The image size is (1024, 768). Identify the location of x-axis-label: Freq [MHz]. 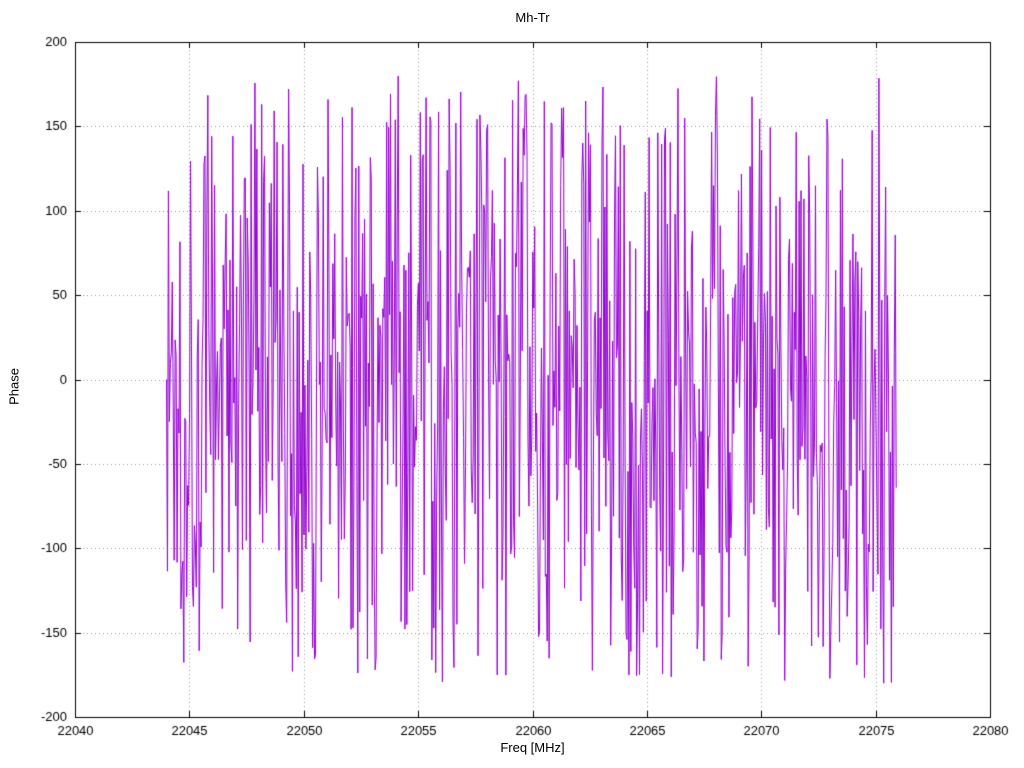
(532, 747).